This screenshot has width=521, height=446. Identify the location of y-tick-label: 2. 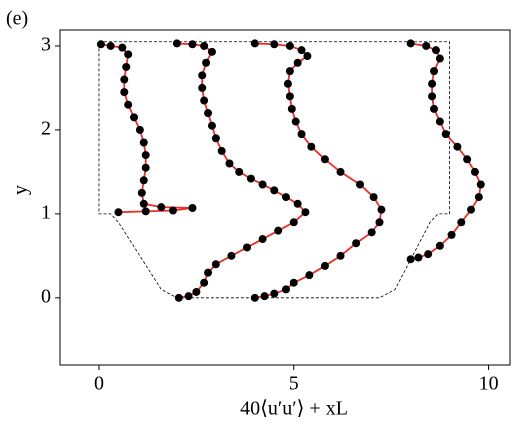
(46, 129).